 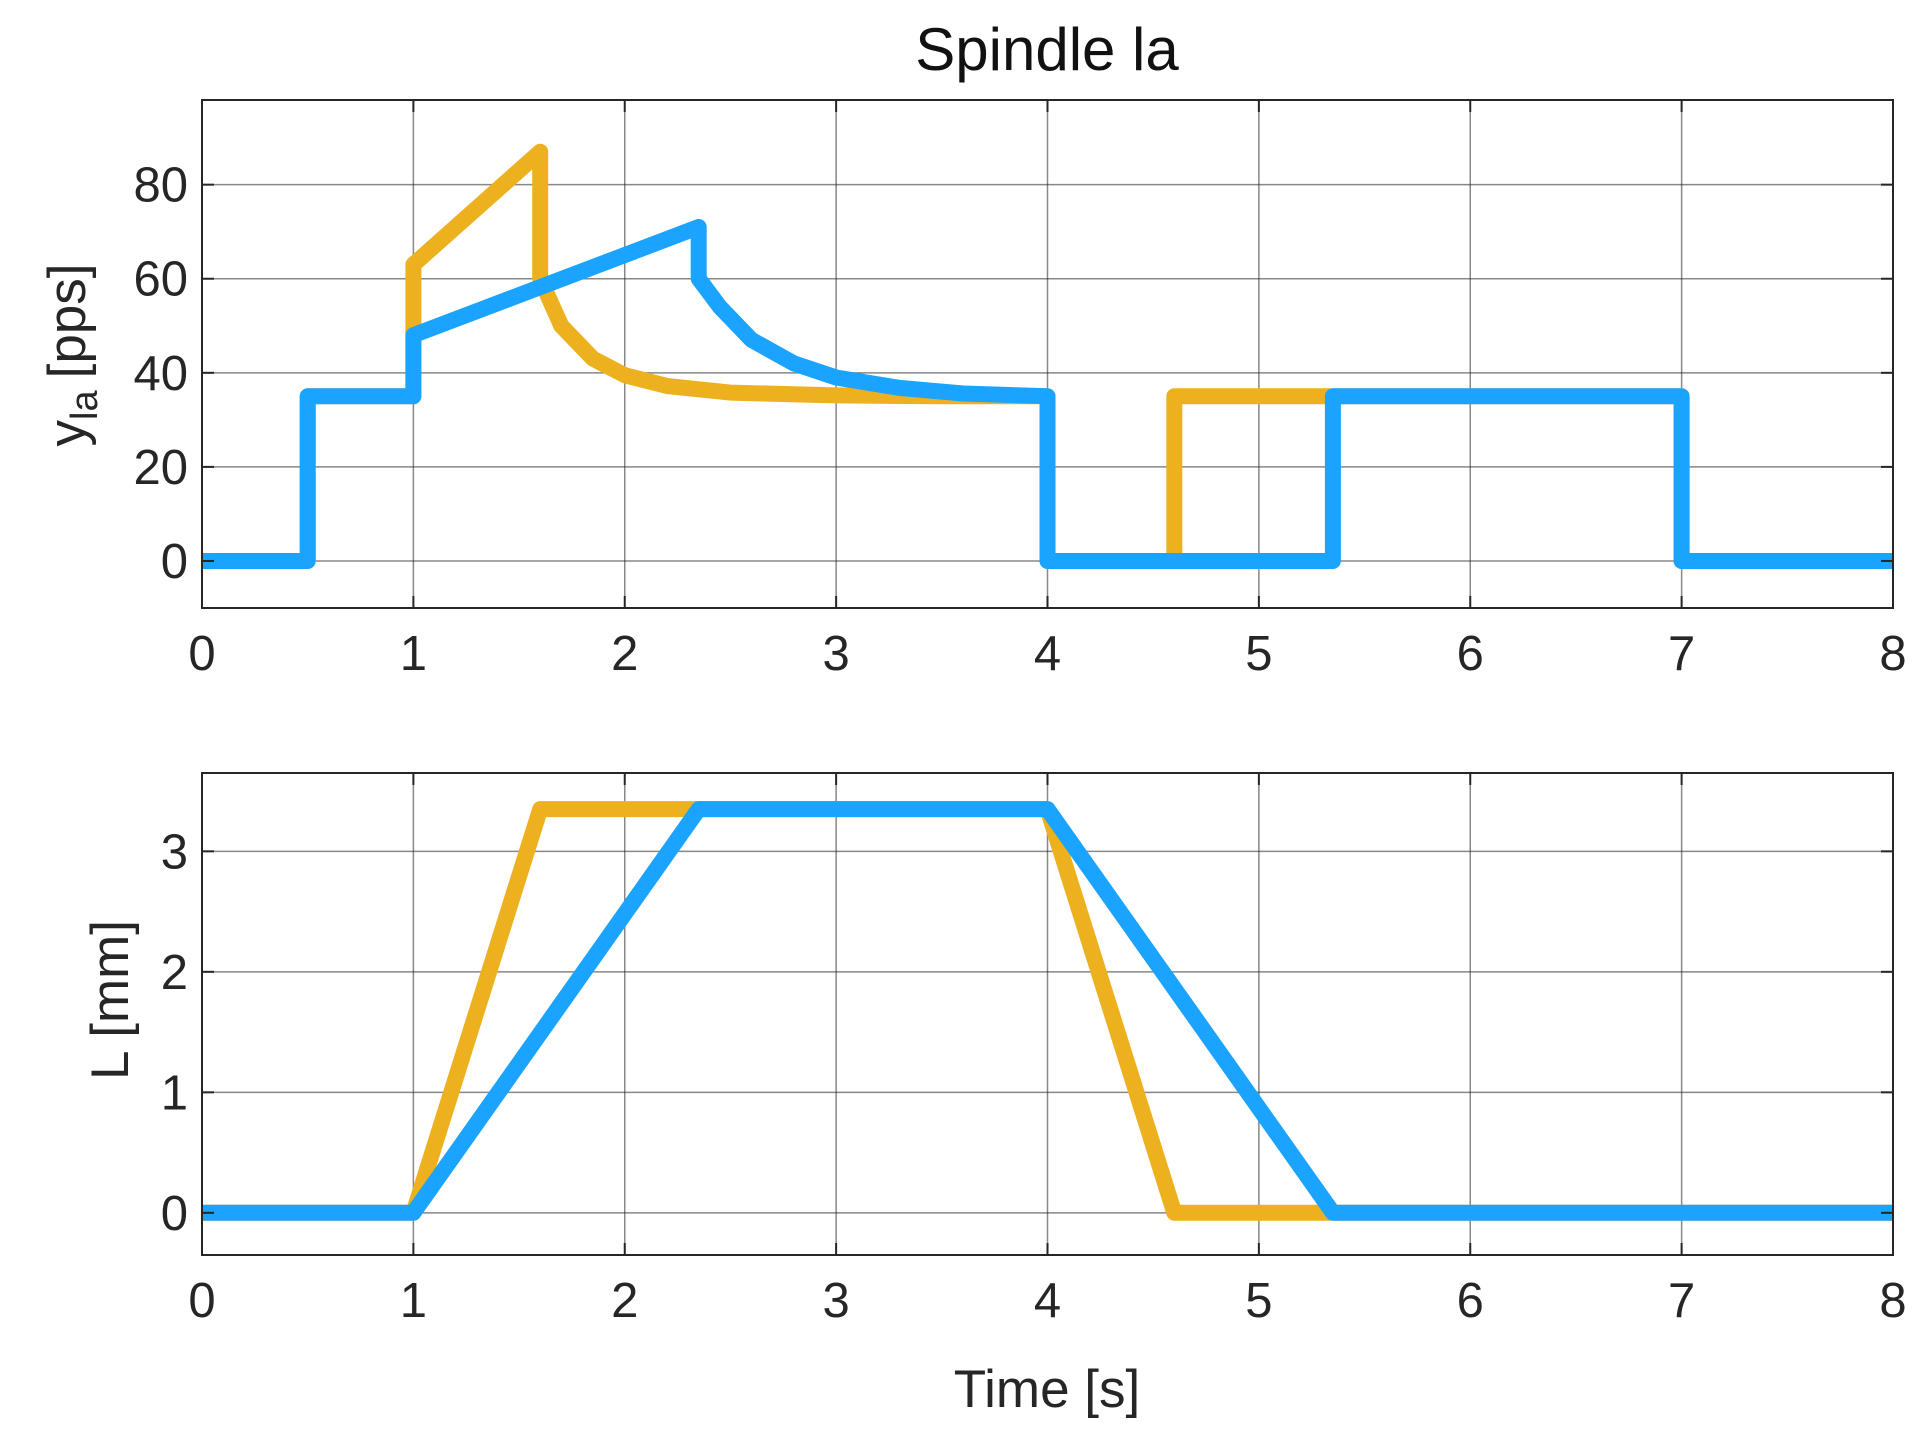 What do you see at coordinates (160, 374) in the screenshot?
I see `y-tick-label: 40` at bounding box center [160, 374].